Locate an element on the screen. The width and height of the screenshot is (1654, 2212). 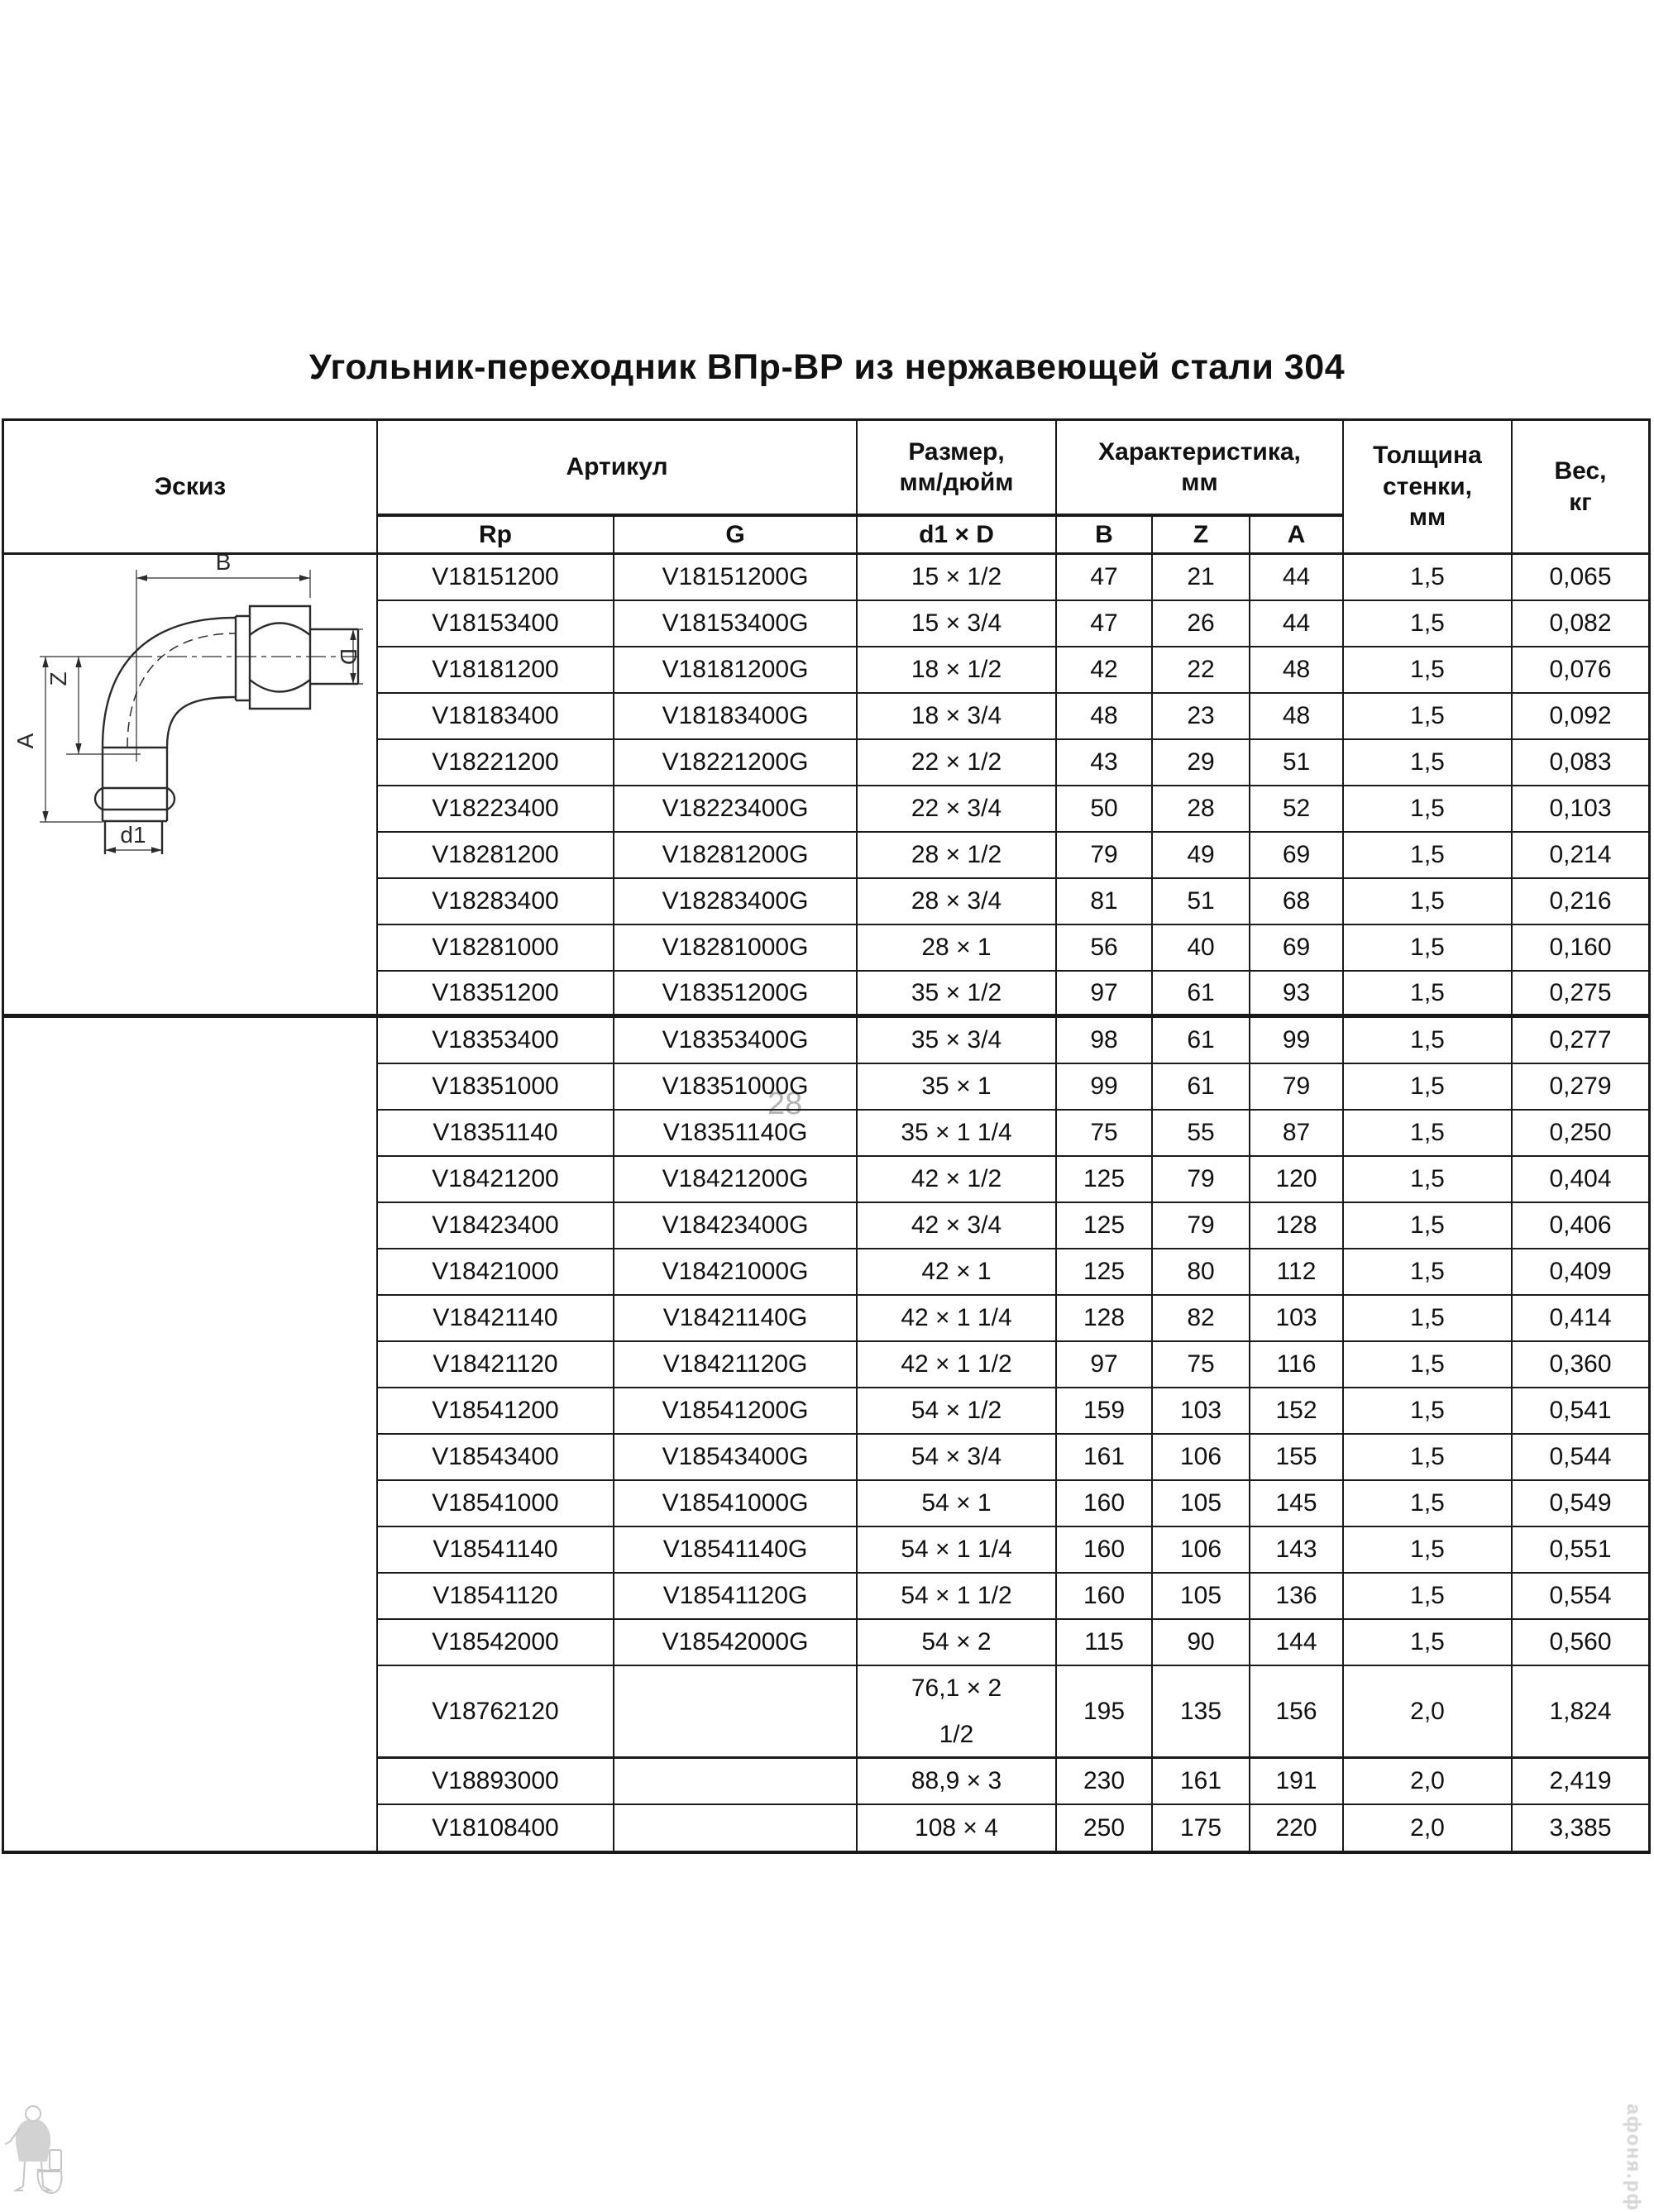
cell-a: 145 is located at coordinates (1297, 1504).